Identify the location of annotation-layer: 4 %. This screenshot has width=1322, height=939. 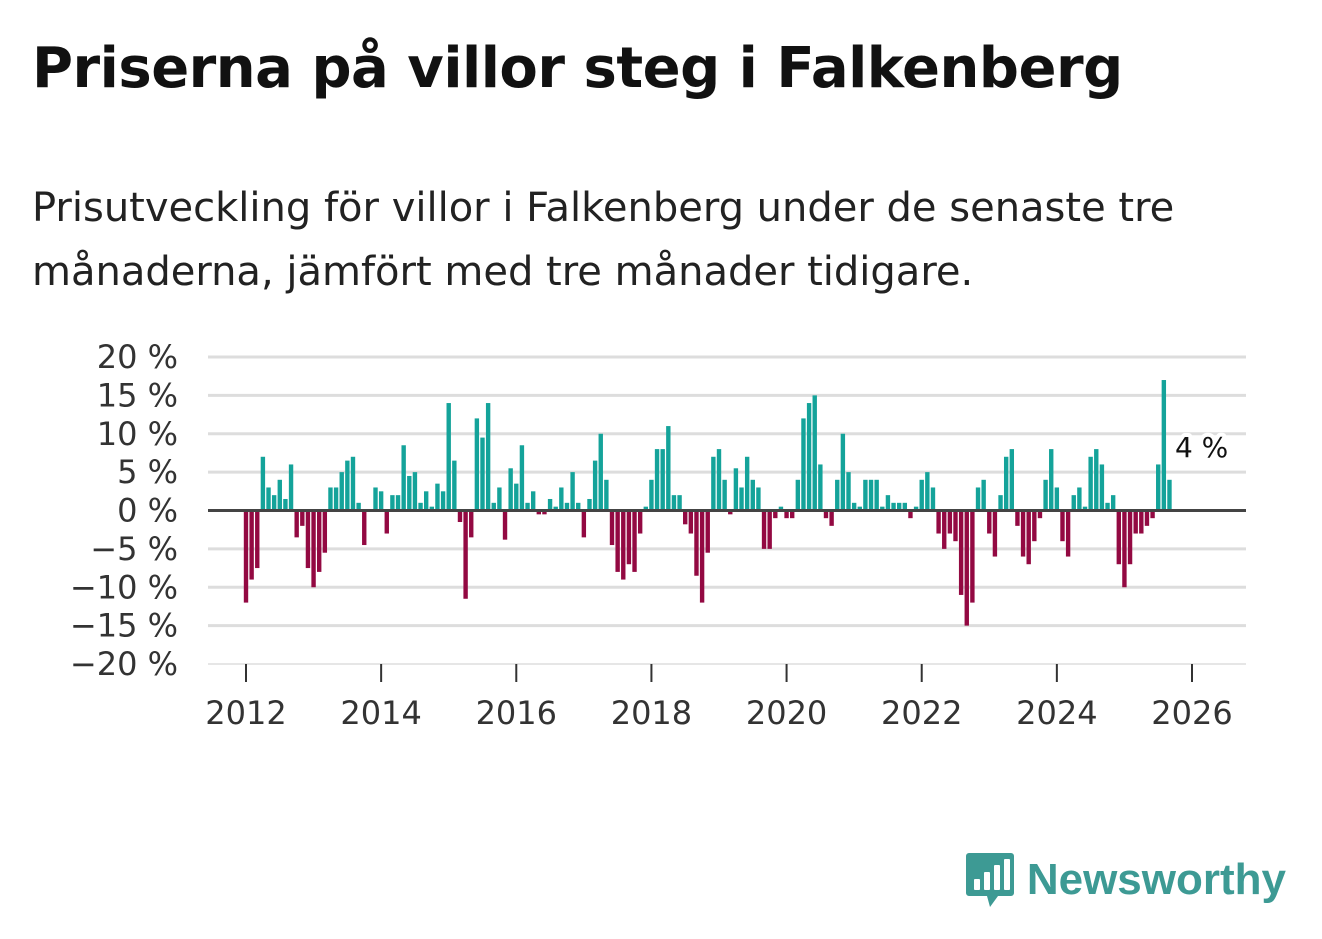
(1201, 447).